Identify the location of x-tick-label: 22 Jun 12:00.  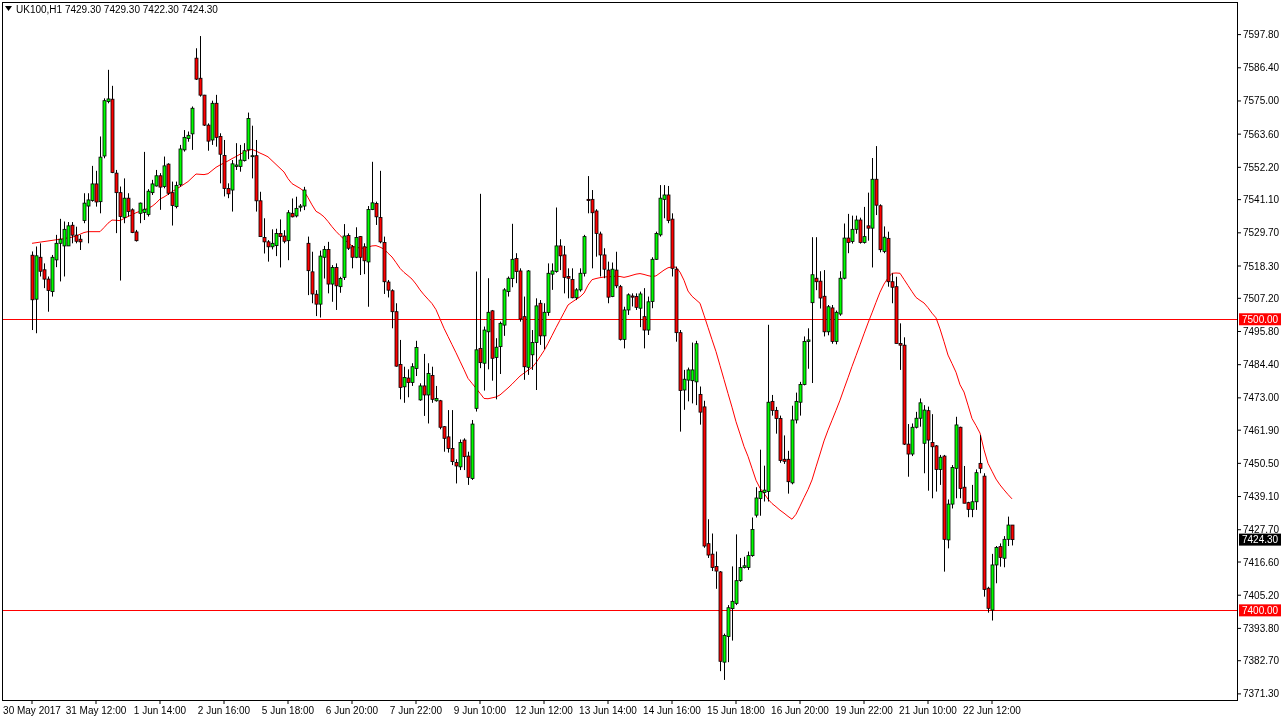
(992, 710).